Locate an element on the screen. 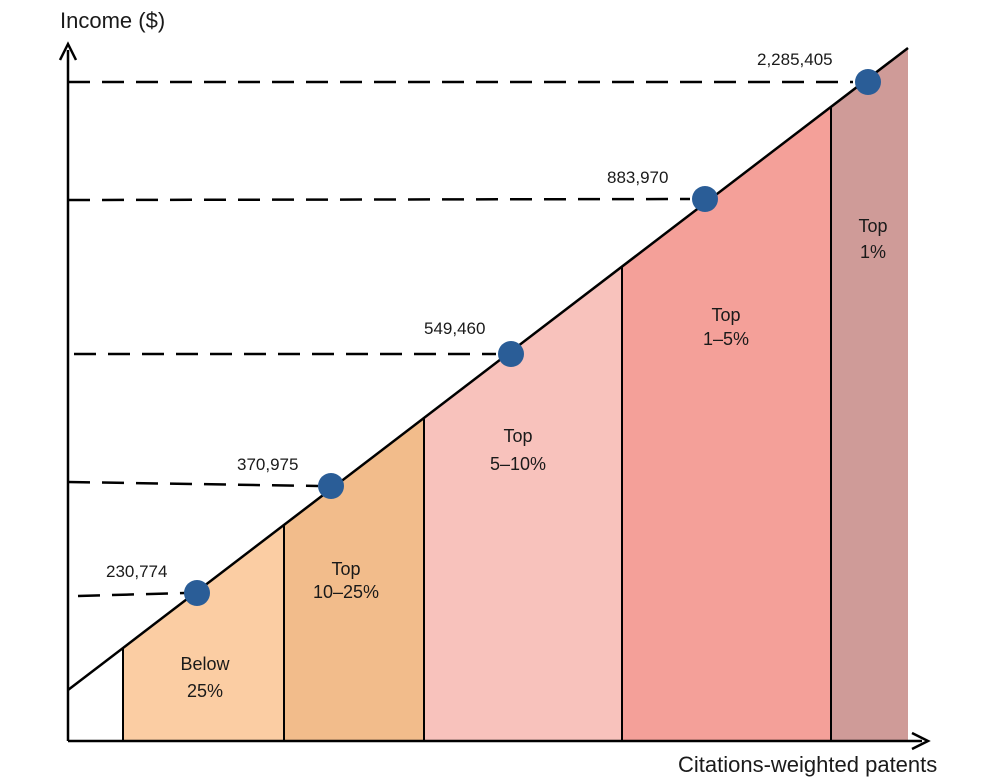  band-label-line1: Below is located at coordinates (205, 664).